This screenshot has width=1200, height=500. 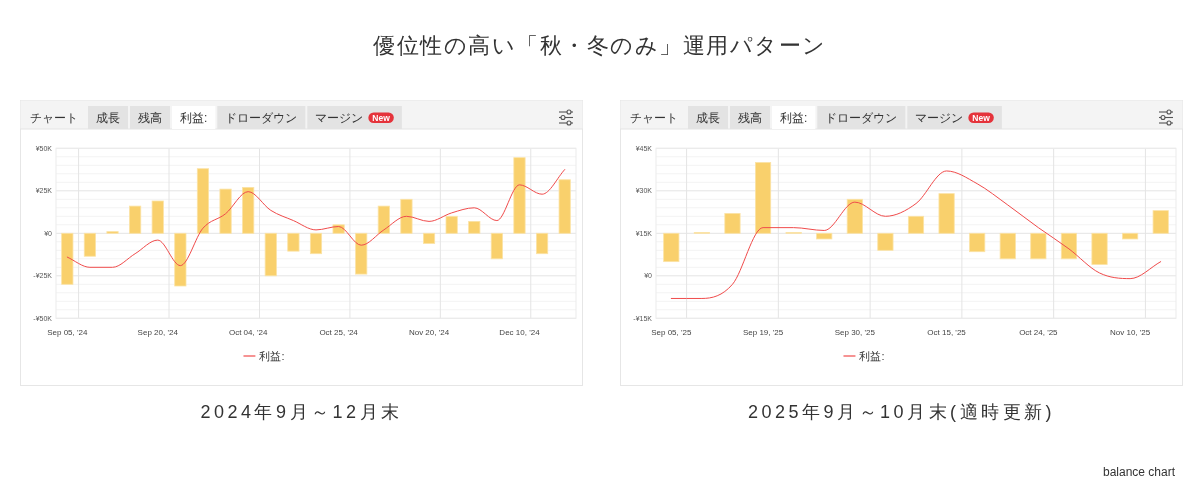 What do you see at coordinates (1139, 472) in the screenshot?
I see `text: balance chart` at bounding box center [1139, 472].